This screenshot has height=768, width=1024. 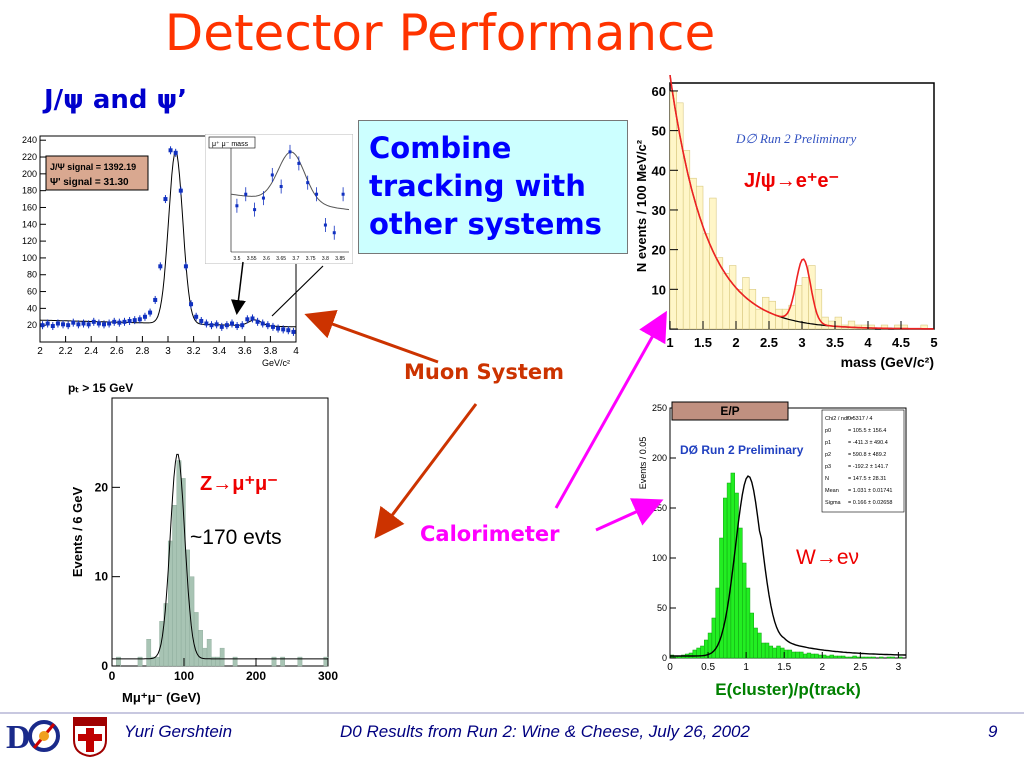 What do you see at coordinates (270, 351) in the screenshot?
I see `x-tick-label: 3.8` at bounding box center [270, 351].